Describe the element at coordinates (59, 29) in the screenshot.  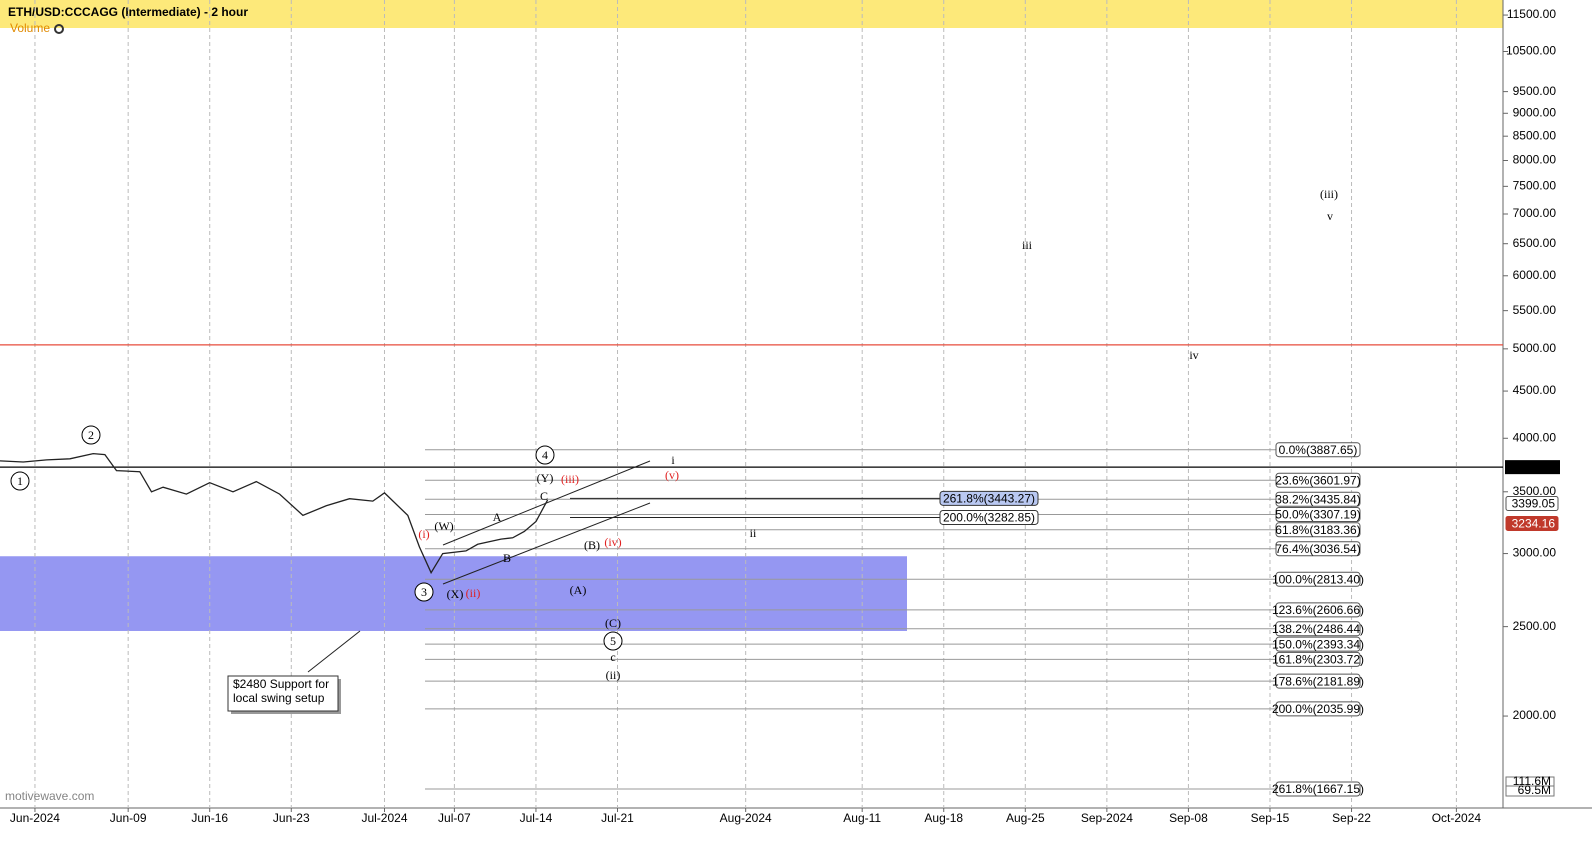
I see `settings-icon` at that location.